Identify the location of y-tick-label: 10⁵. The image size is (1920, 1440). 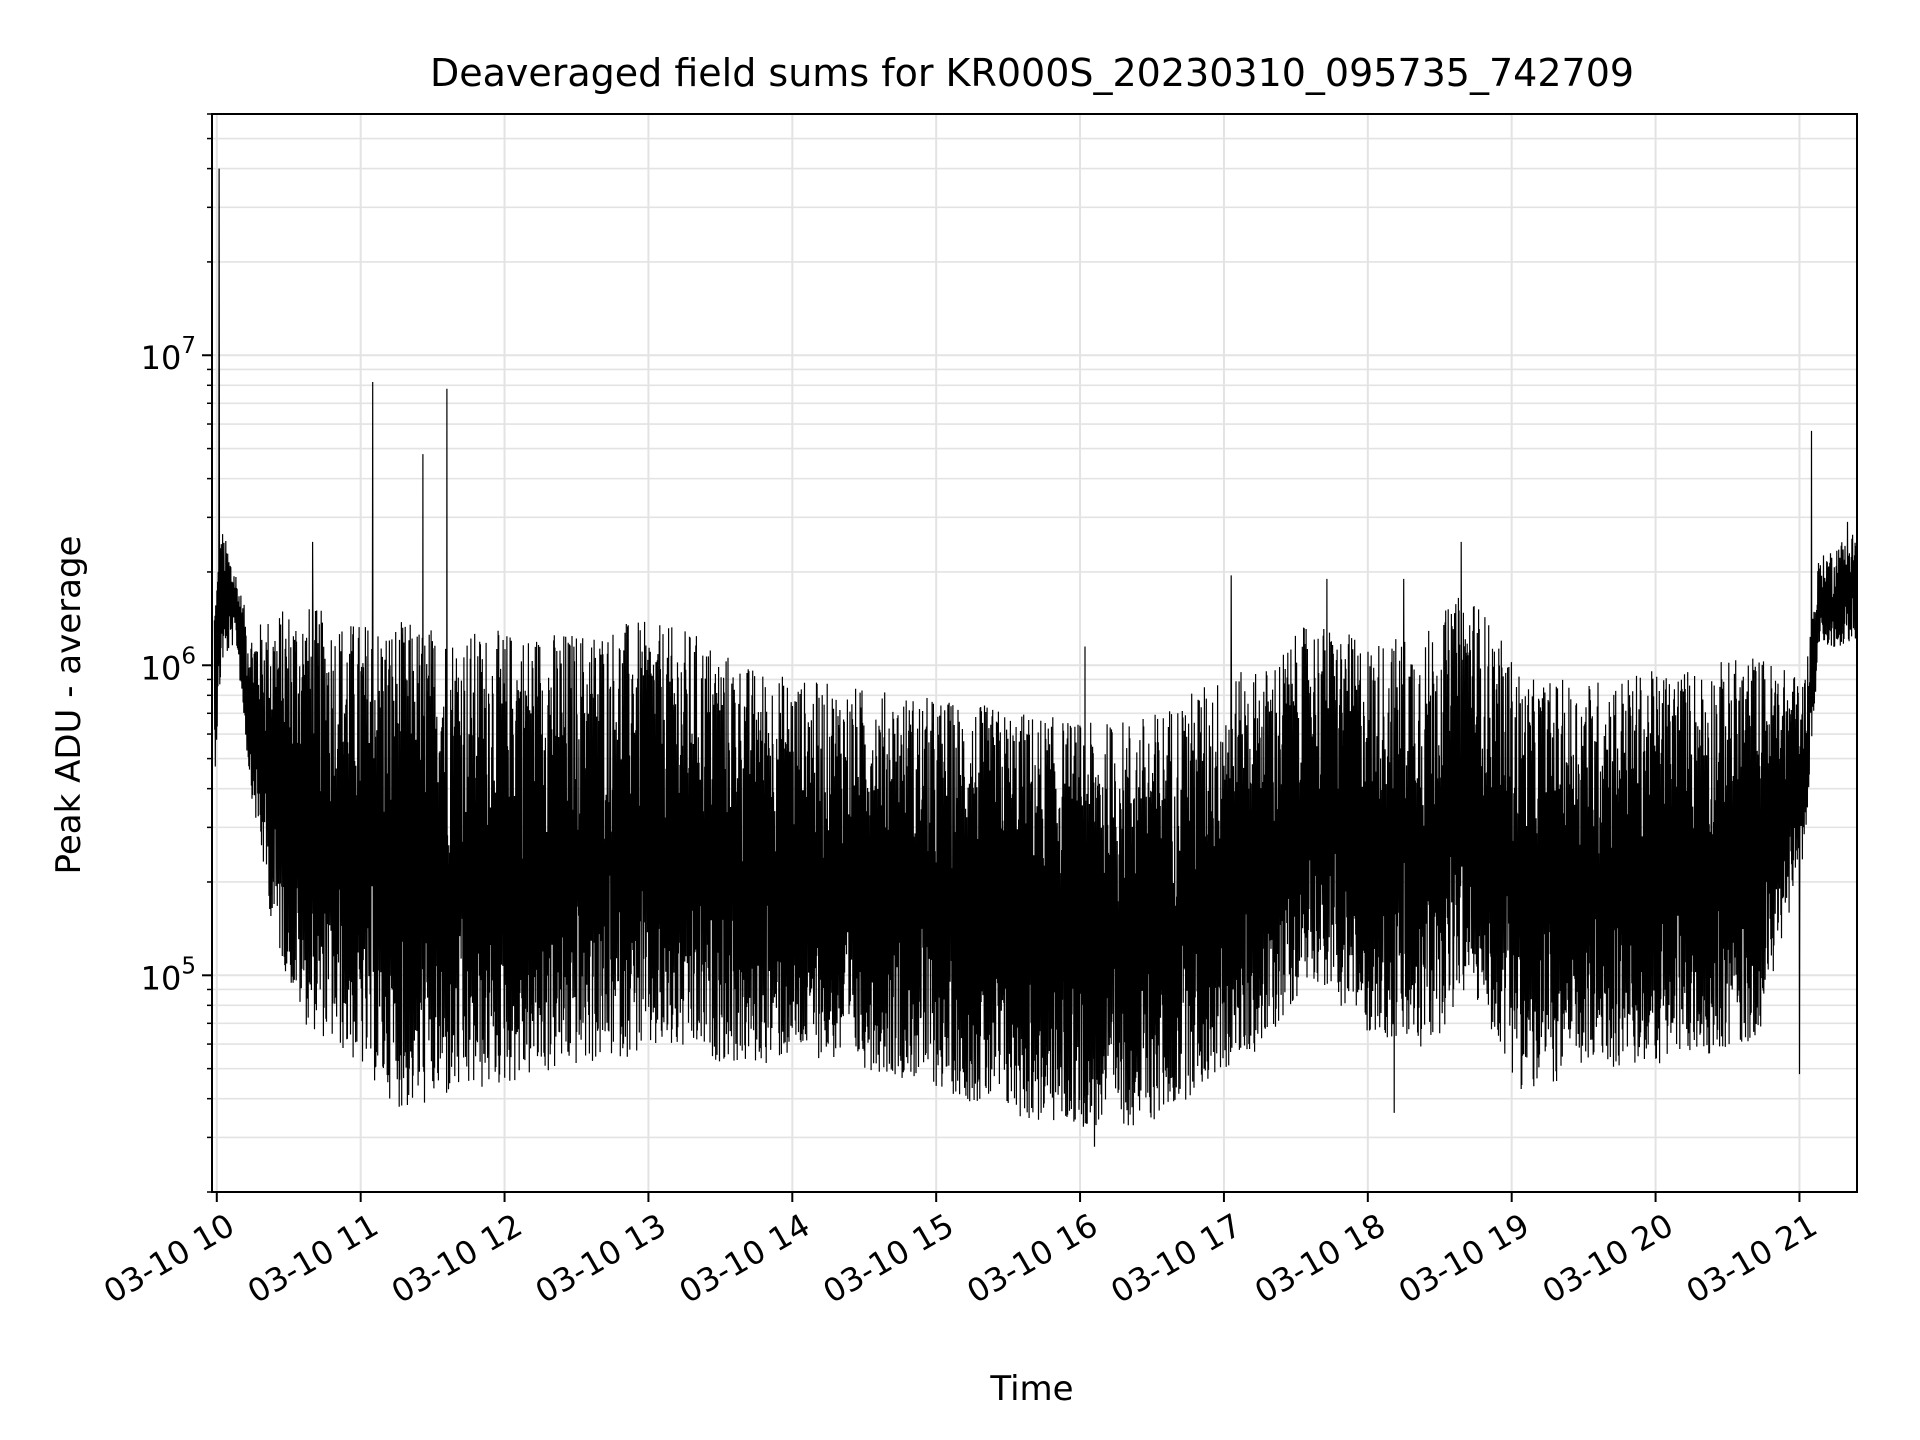
(168, 975).